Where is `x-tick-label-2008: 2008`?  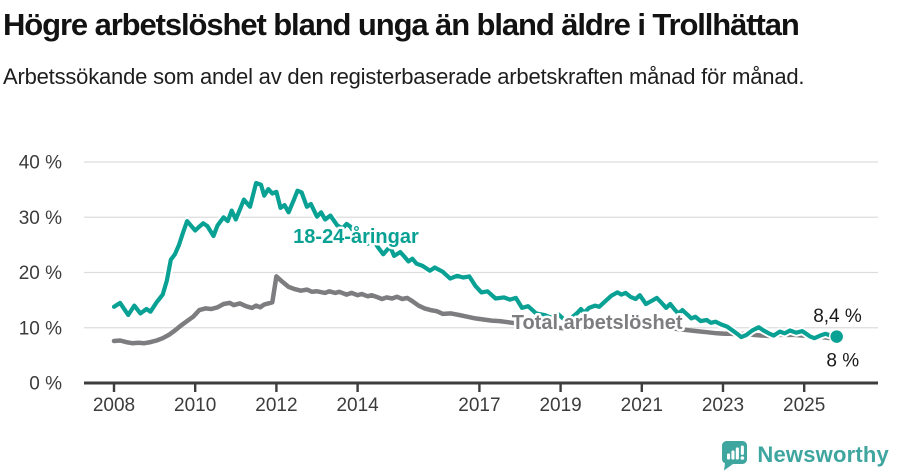 x-tick-label-2008: 2008 is located at coordinates (114, 405).